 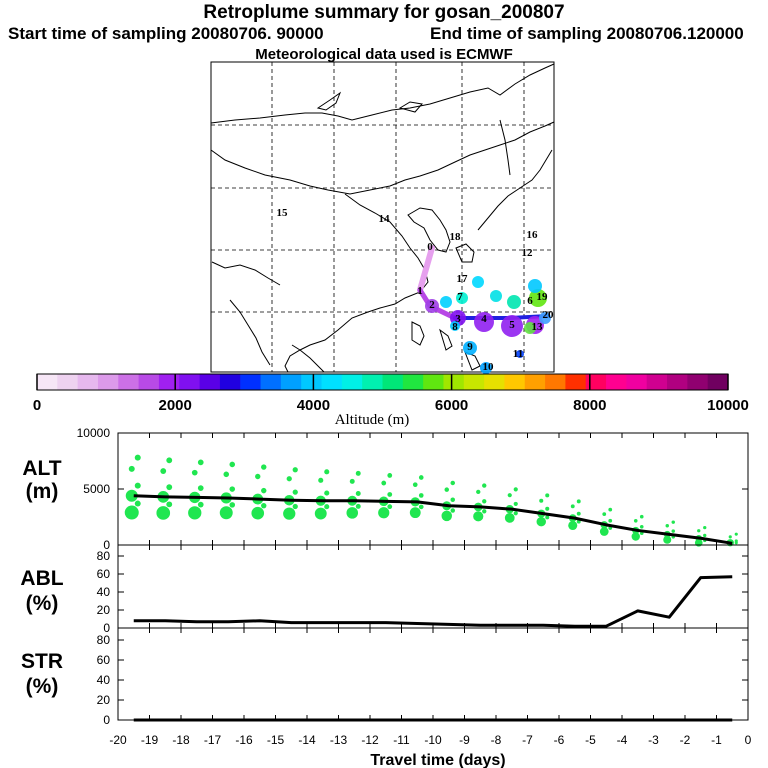 I want to click on plume-segment, so click(x=426, y=269).